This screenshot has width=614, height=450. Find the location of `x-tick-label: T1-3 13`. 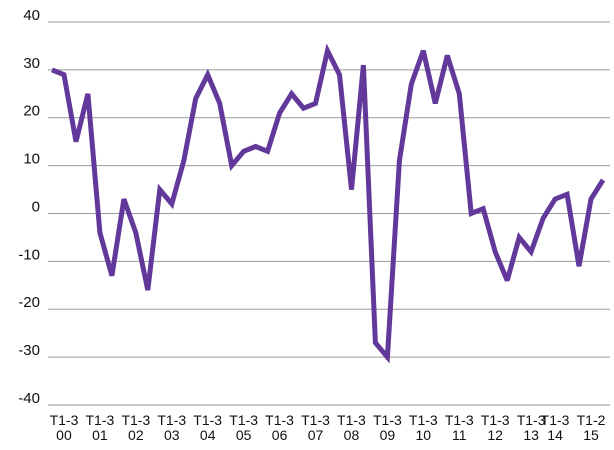

x-tick-label: T1-3 13 is located at coordinates (531, 427).